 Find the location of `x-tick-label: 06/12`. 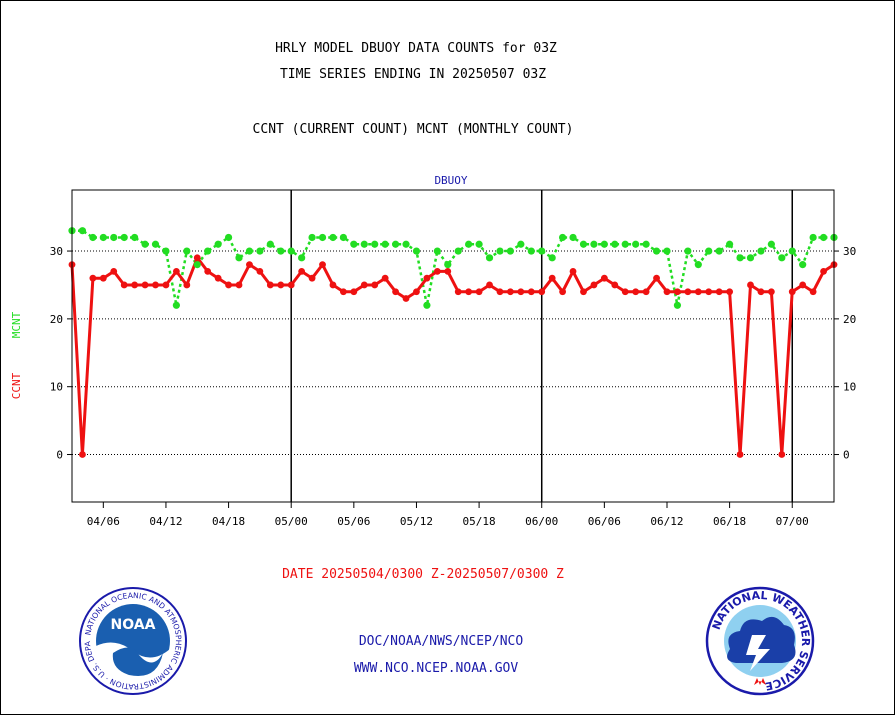

x-tick-label: 06/12 is located at coordinates (666, 521).